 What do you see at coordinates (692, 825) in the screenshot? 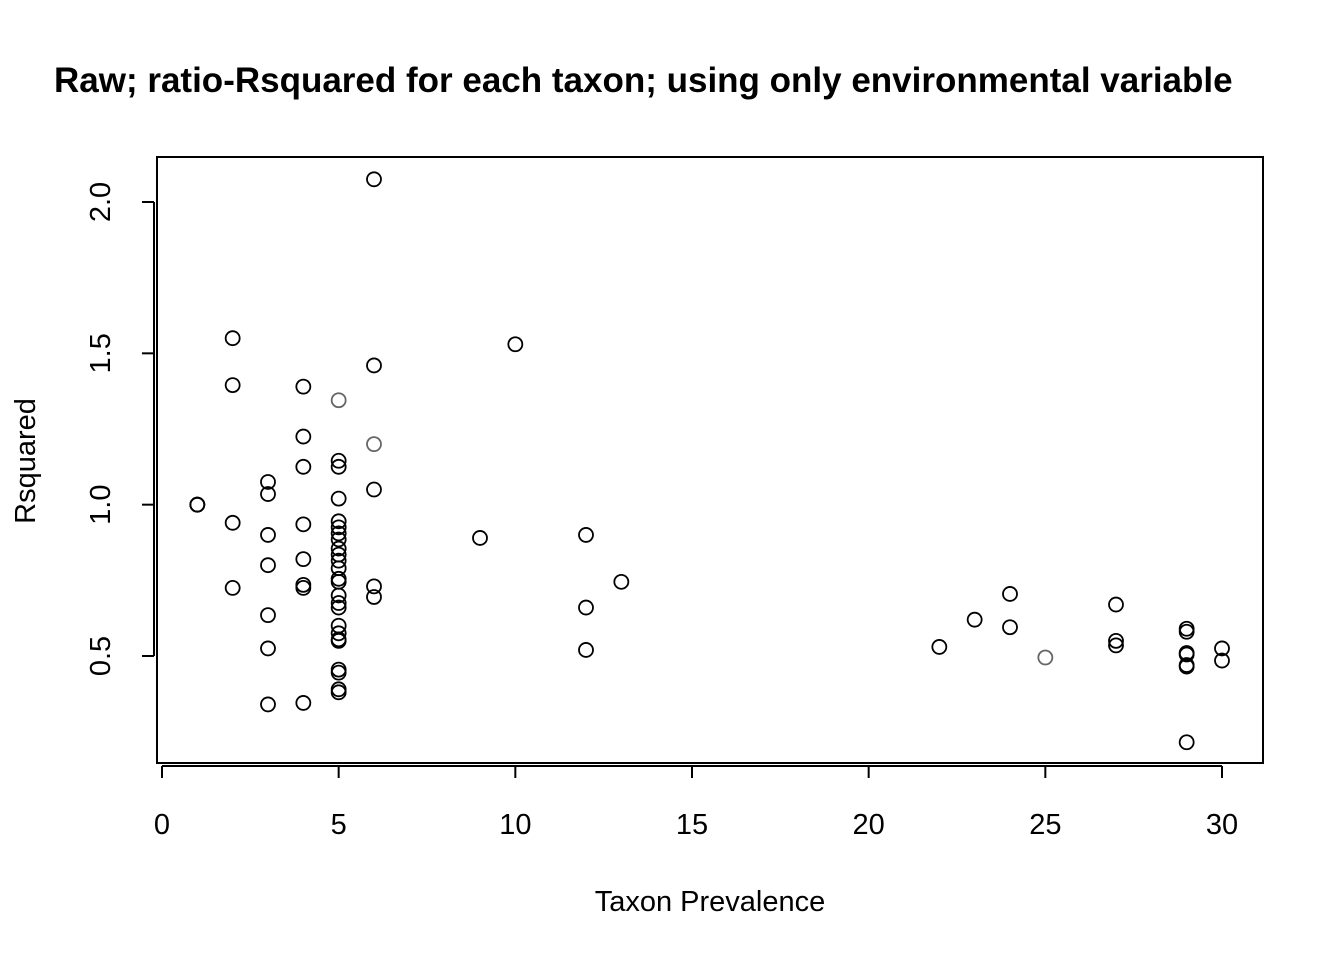
I see `x-tick-label: 15` at bounding box center [692, 825].